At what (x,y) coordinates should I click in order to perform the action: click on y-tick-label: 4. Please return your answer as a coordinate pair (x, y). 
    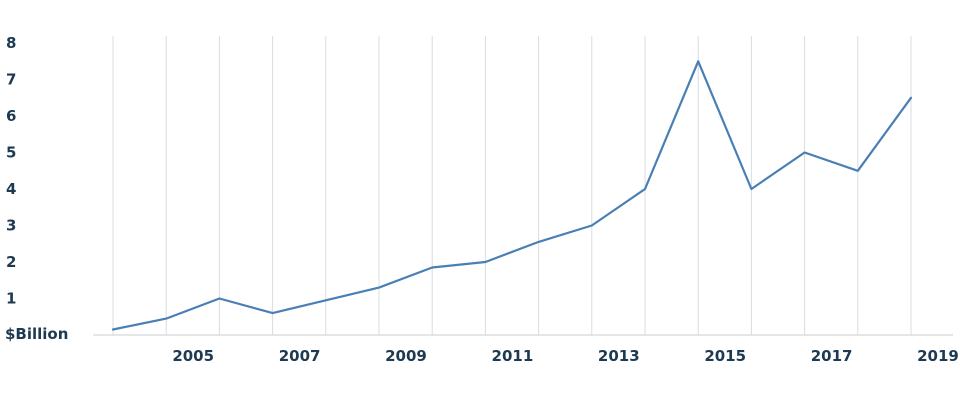
    Looking at the image, I should click on (11, 189).